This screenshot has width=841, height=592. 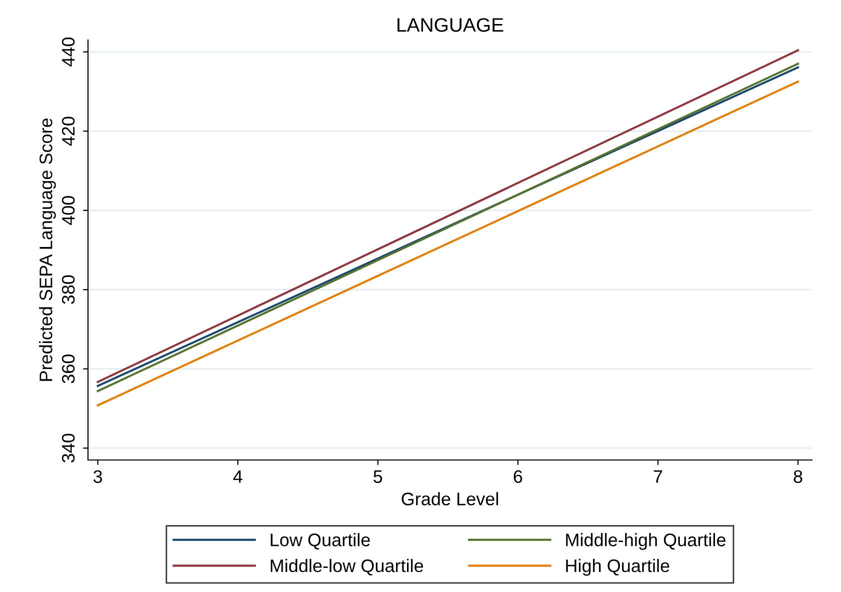 I want to click on x-tick-label: 8, so click(x=798, y=476).